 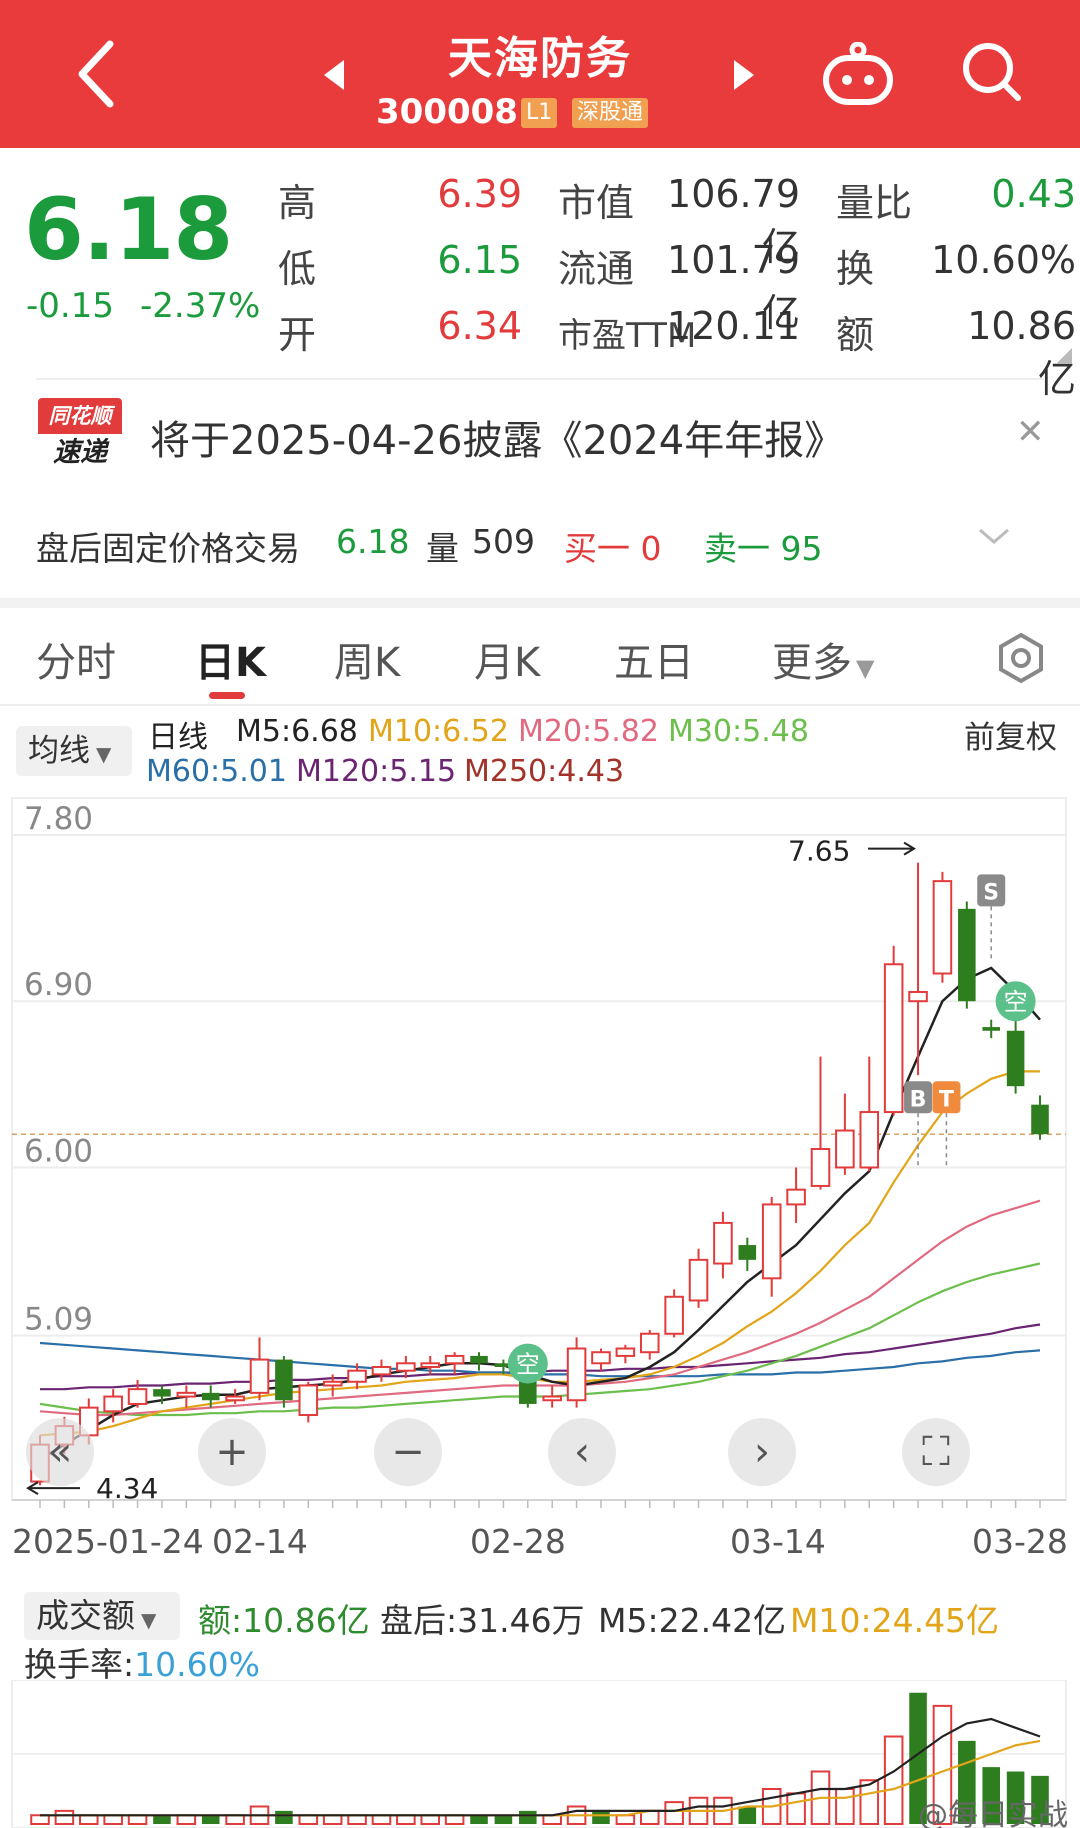 I want to click on notice-text: 将于2025-04-26披露《2024年年报》, so click(x=497, y=441).